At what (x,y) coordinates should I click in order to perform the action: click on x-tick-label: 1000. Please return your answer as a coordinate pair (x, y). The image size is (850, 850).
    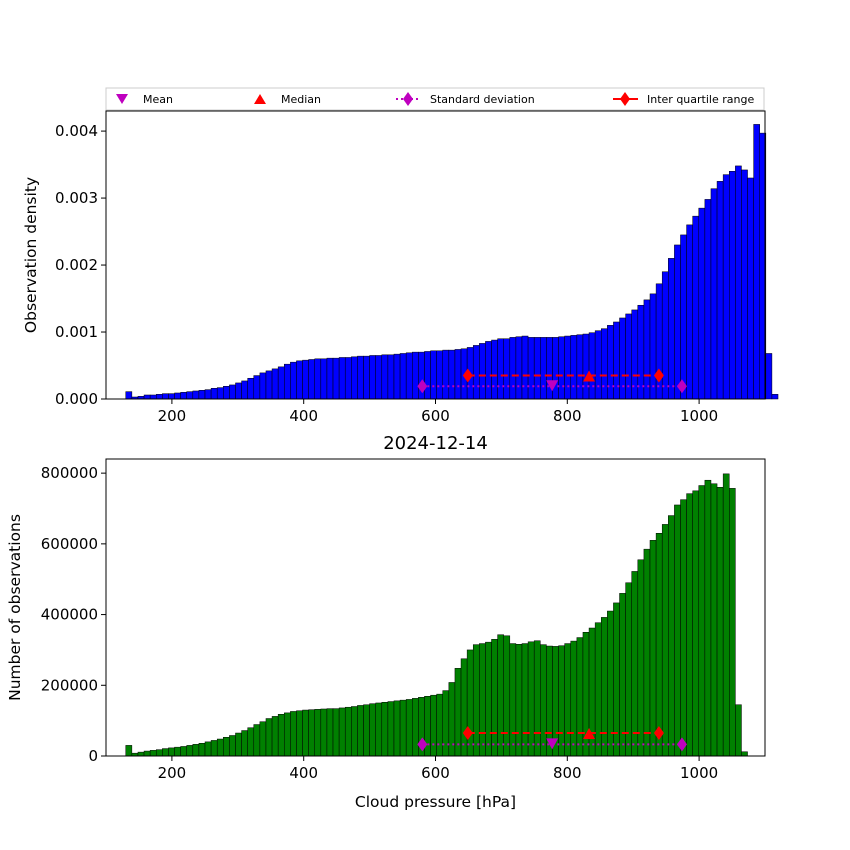
    Looking at the image, I should click on (699, 773).